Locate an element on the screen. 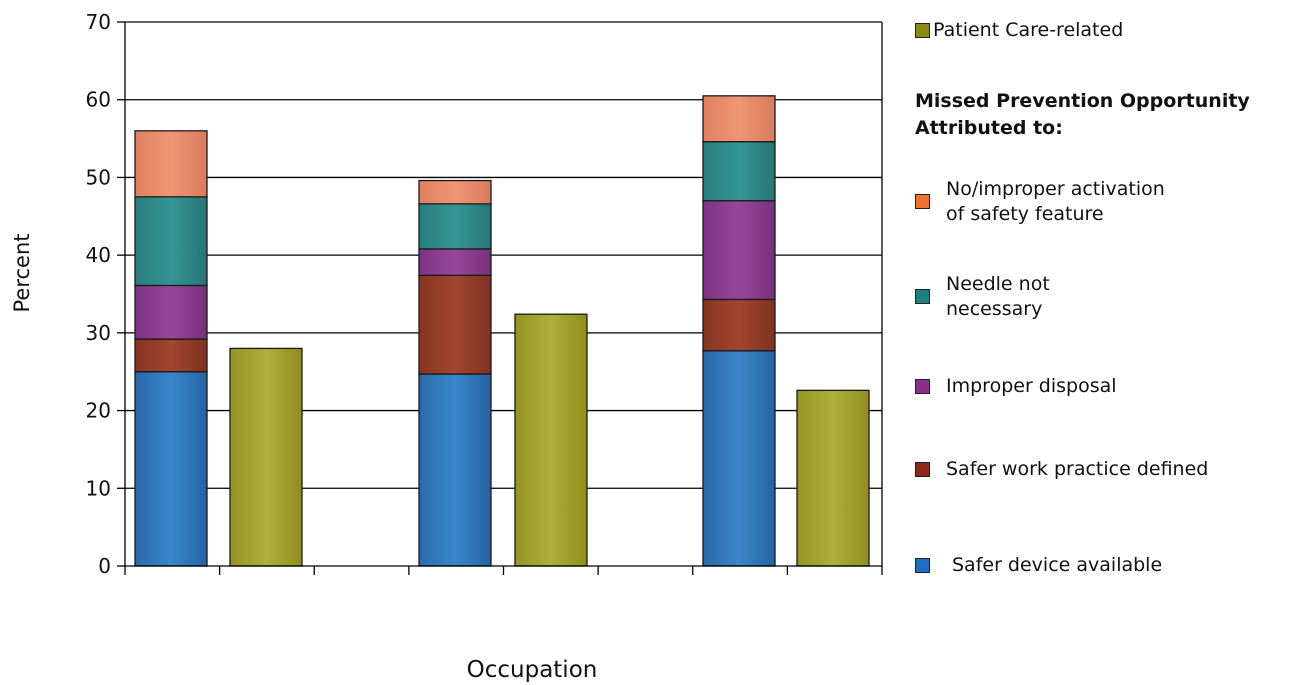 The height and width of the screenshot is (685, 1307). legend-item-disposal: Improper disposal is located at coordinates (1016, 386).